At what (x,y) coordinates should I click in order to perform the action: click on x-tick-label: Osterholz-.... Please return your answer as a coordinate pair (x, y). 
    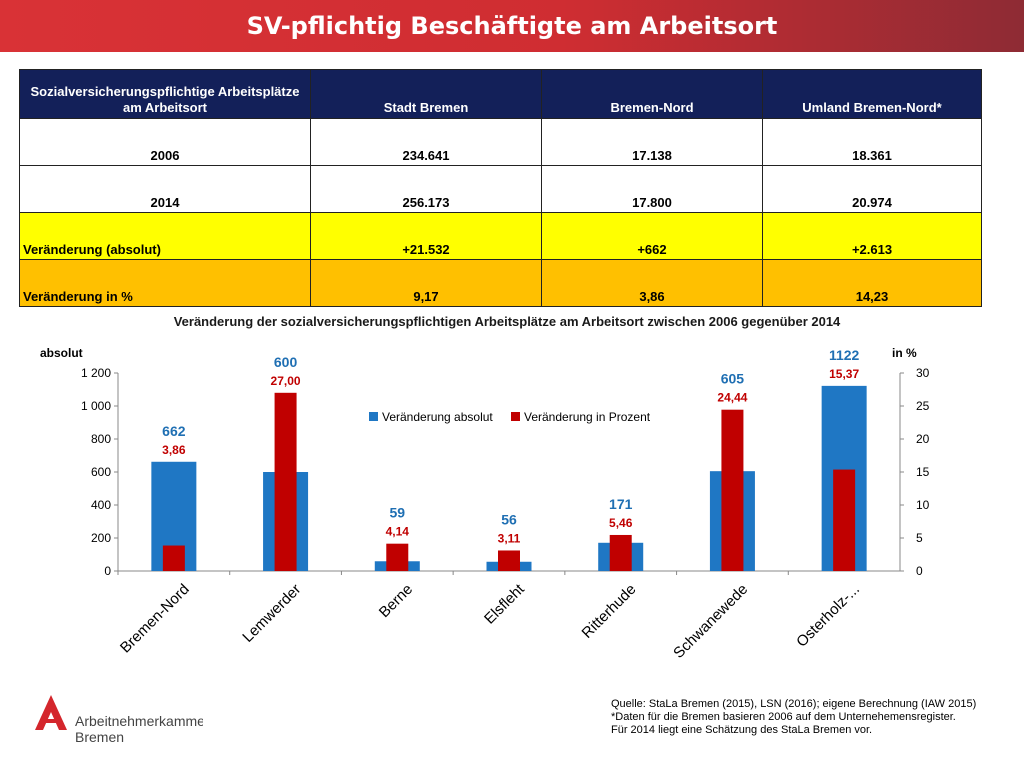
    Looking at the image, I should click on (828, 616).